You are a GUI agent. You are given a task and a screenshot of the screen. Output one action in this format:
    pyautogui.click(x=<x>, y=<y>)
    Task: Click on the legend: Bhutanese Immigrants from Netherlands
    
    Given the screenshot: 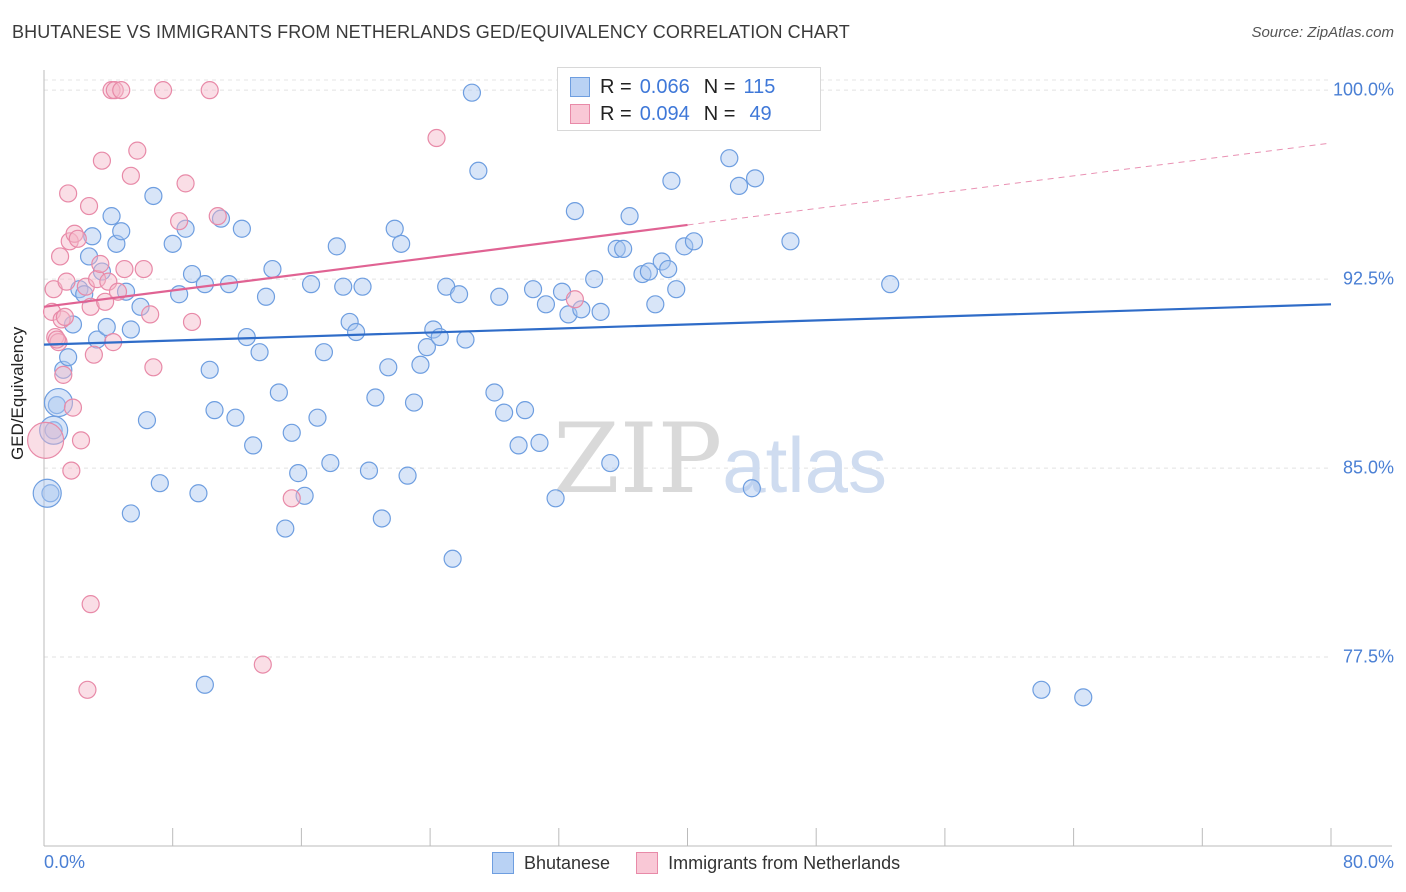 What is the action you would take?
    pyautogui.click(x=709, y=863)
    